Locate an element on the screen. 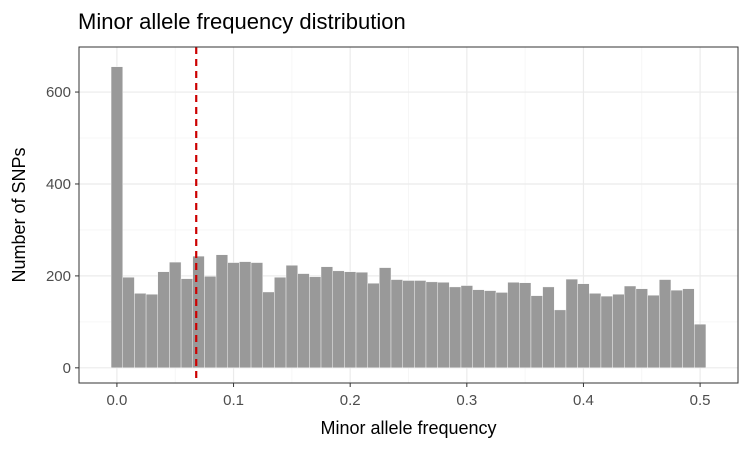  x-tick-label: 0.1 is located at coordinates (233, 400).